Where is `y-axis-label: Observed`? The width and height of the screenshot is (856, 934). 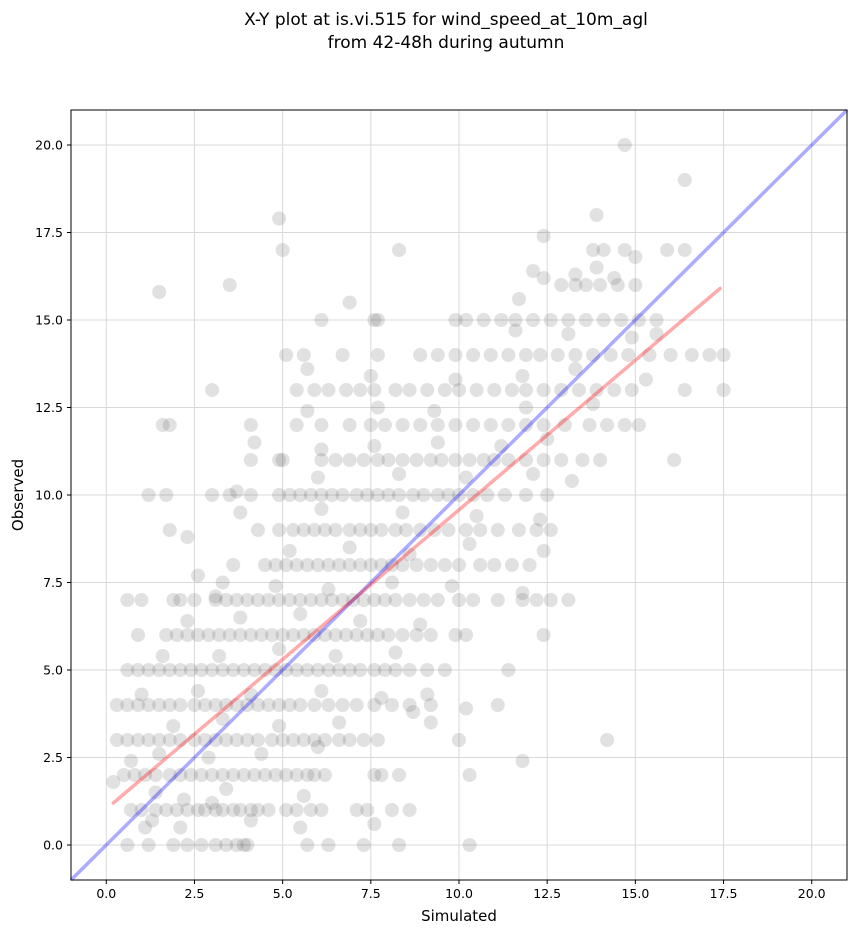
y-axis-label: Observed is located at coordinates (18, 495).